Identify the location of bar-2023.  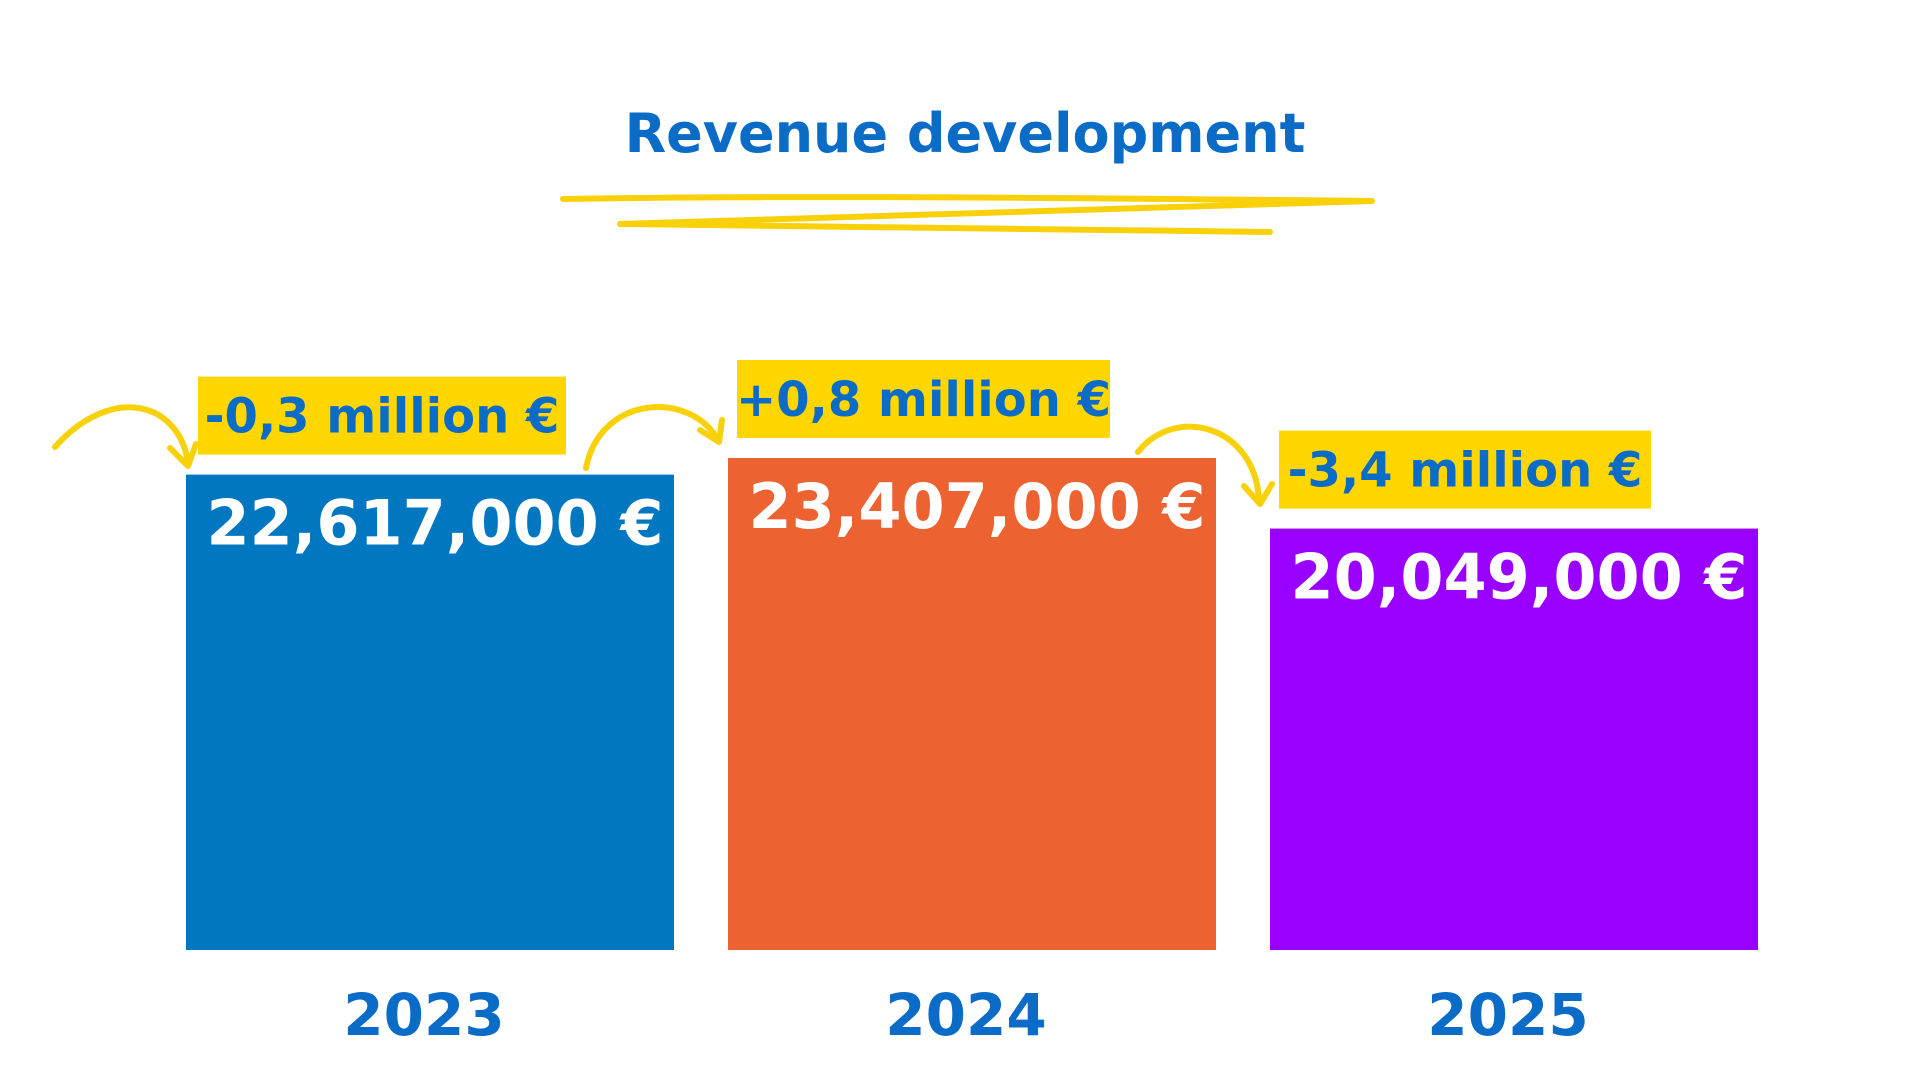
(430, 712).